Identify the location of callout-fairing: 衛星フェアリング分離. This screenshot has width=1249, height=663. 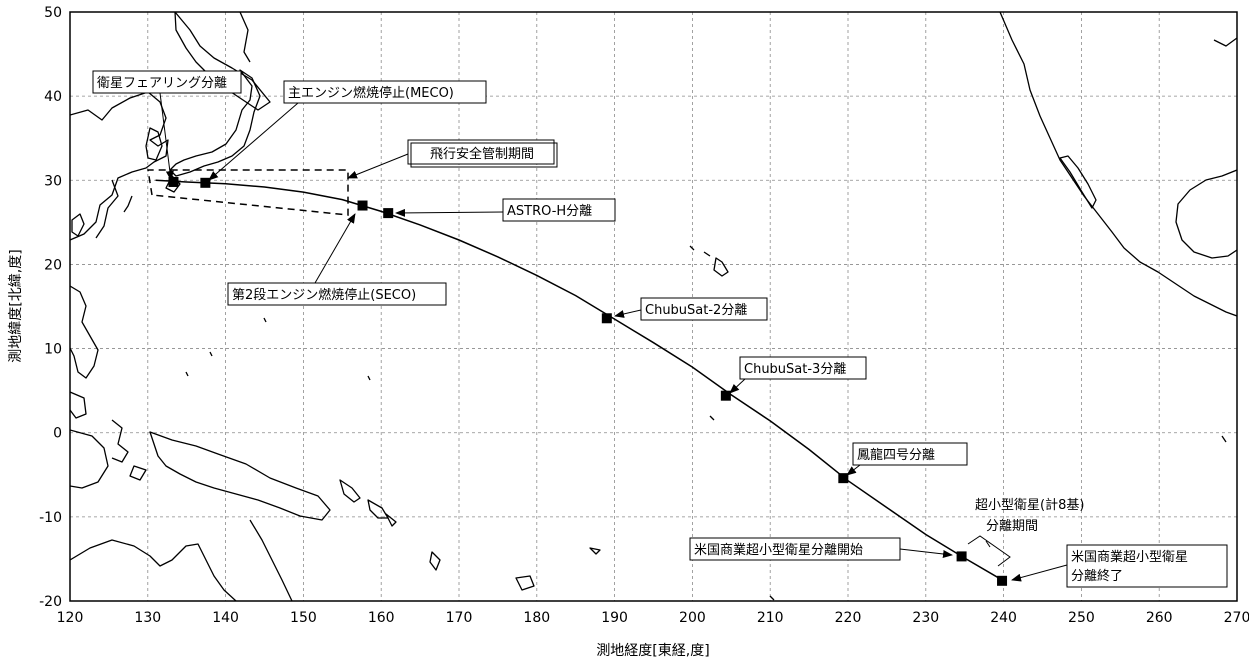
(167, 125).